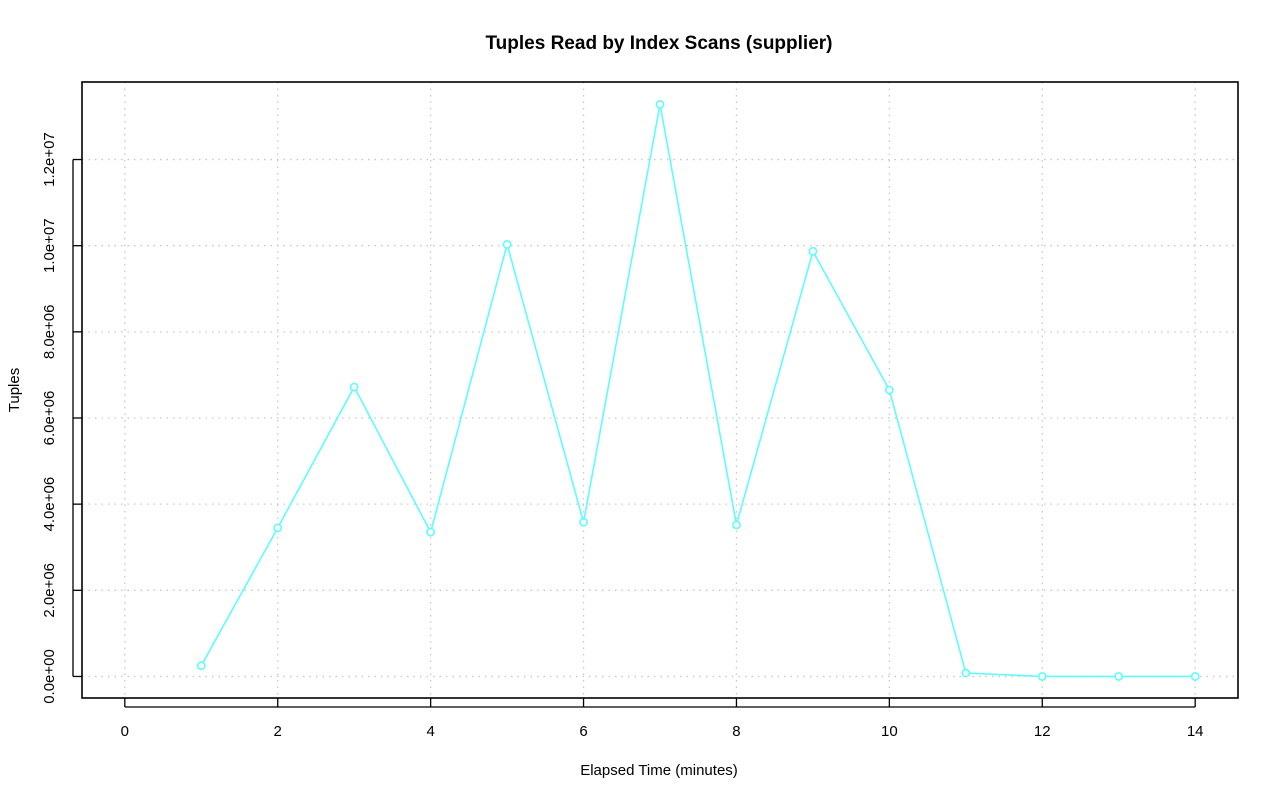  Describe the element at coordinates (49, 245) in the screenshot. I see `y-tick-label: 1.0e+07` at that location.